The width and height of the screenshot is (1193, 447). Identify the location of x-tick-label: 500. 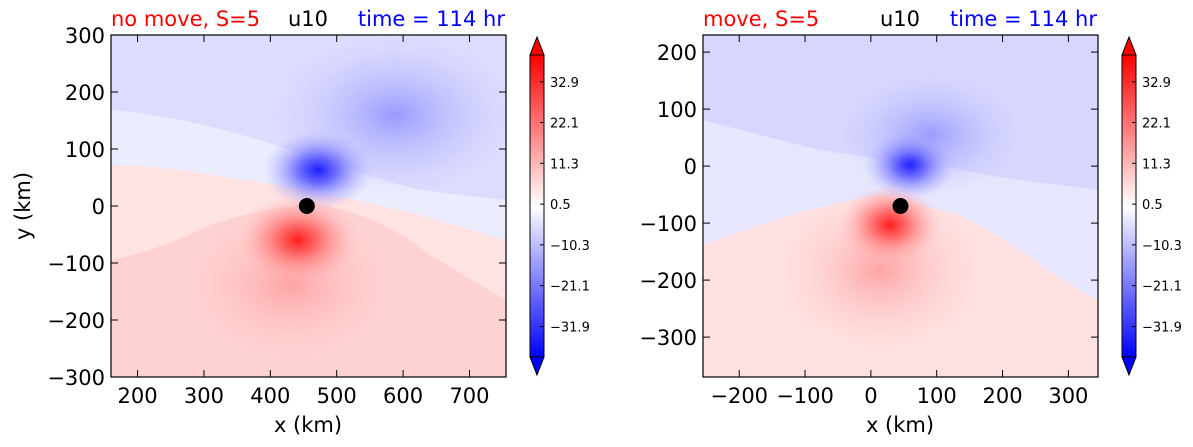
(337, 396).